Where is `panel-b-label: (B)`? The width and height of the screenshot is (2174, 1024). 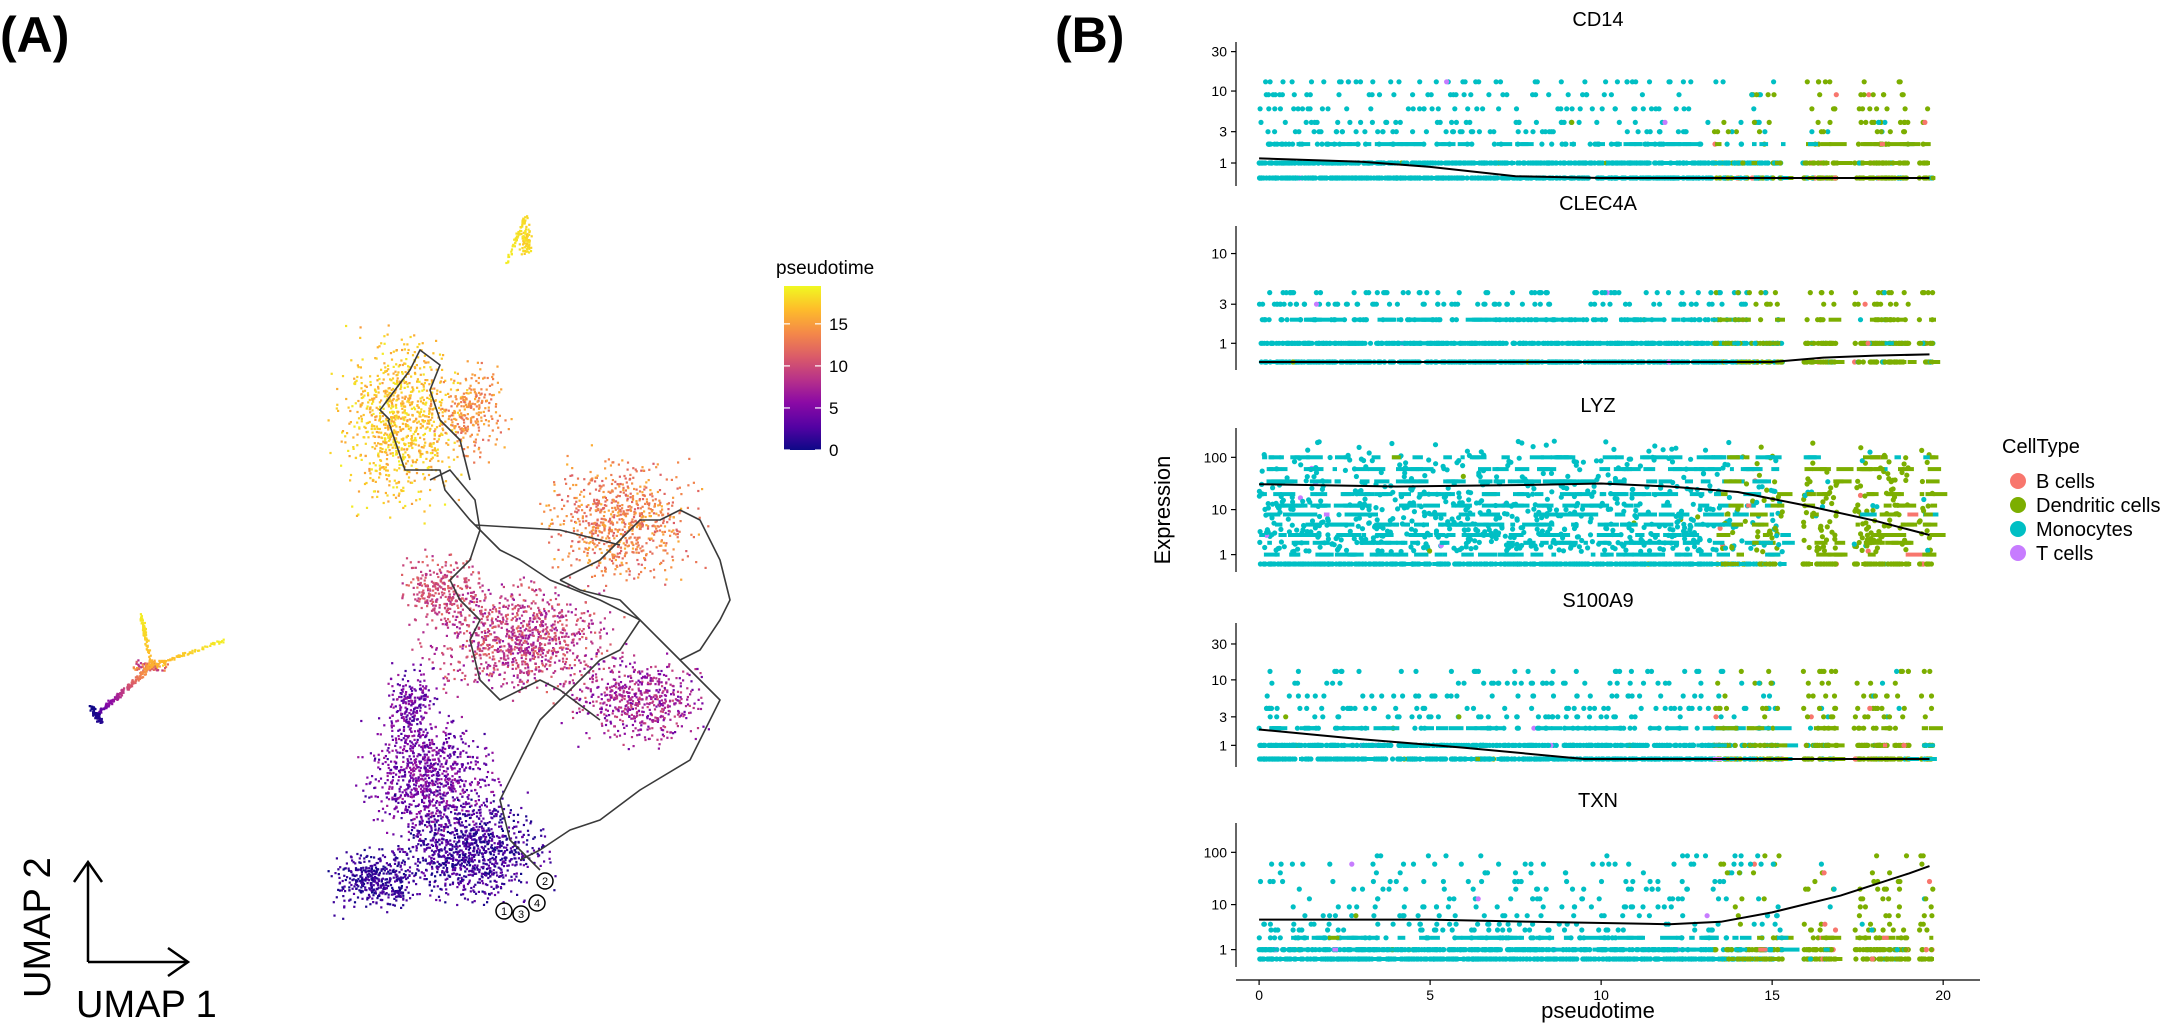
panel-b-label: (B) is located at coordinates (1090, 35).